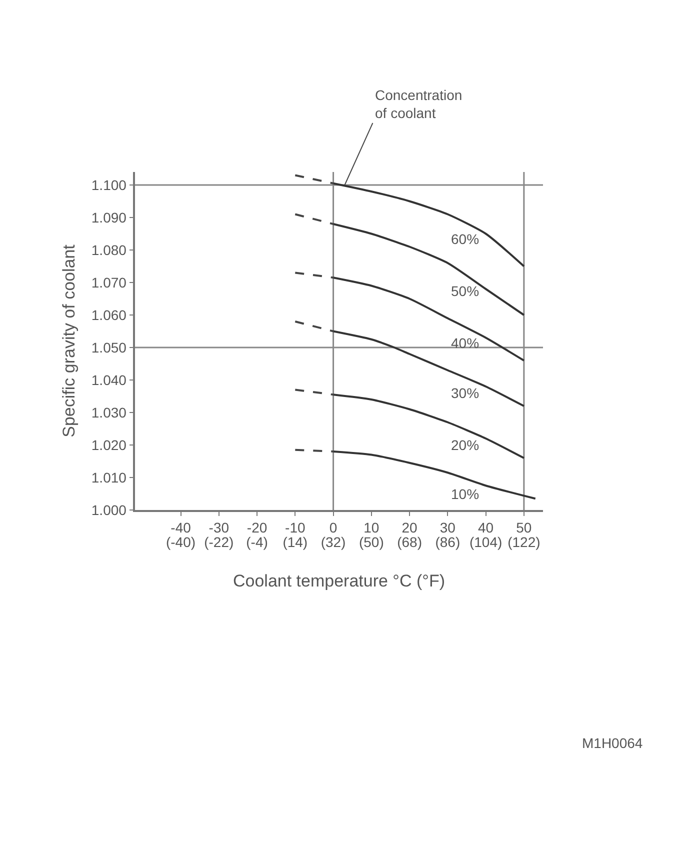 This screenshot has height=868, width=673. Describe the element at coordinates (295, 528) in the screenshot. I see `x-tick-label: -10` at that location.